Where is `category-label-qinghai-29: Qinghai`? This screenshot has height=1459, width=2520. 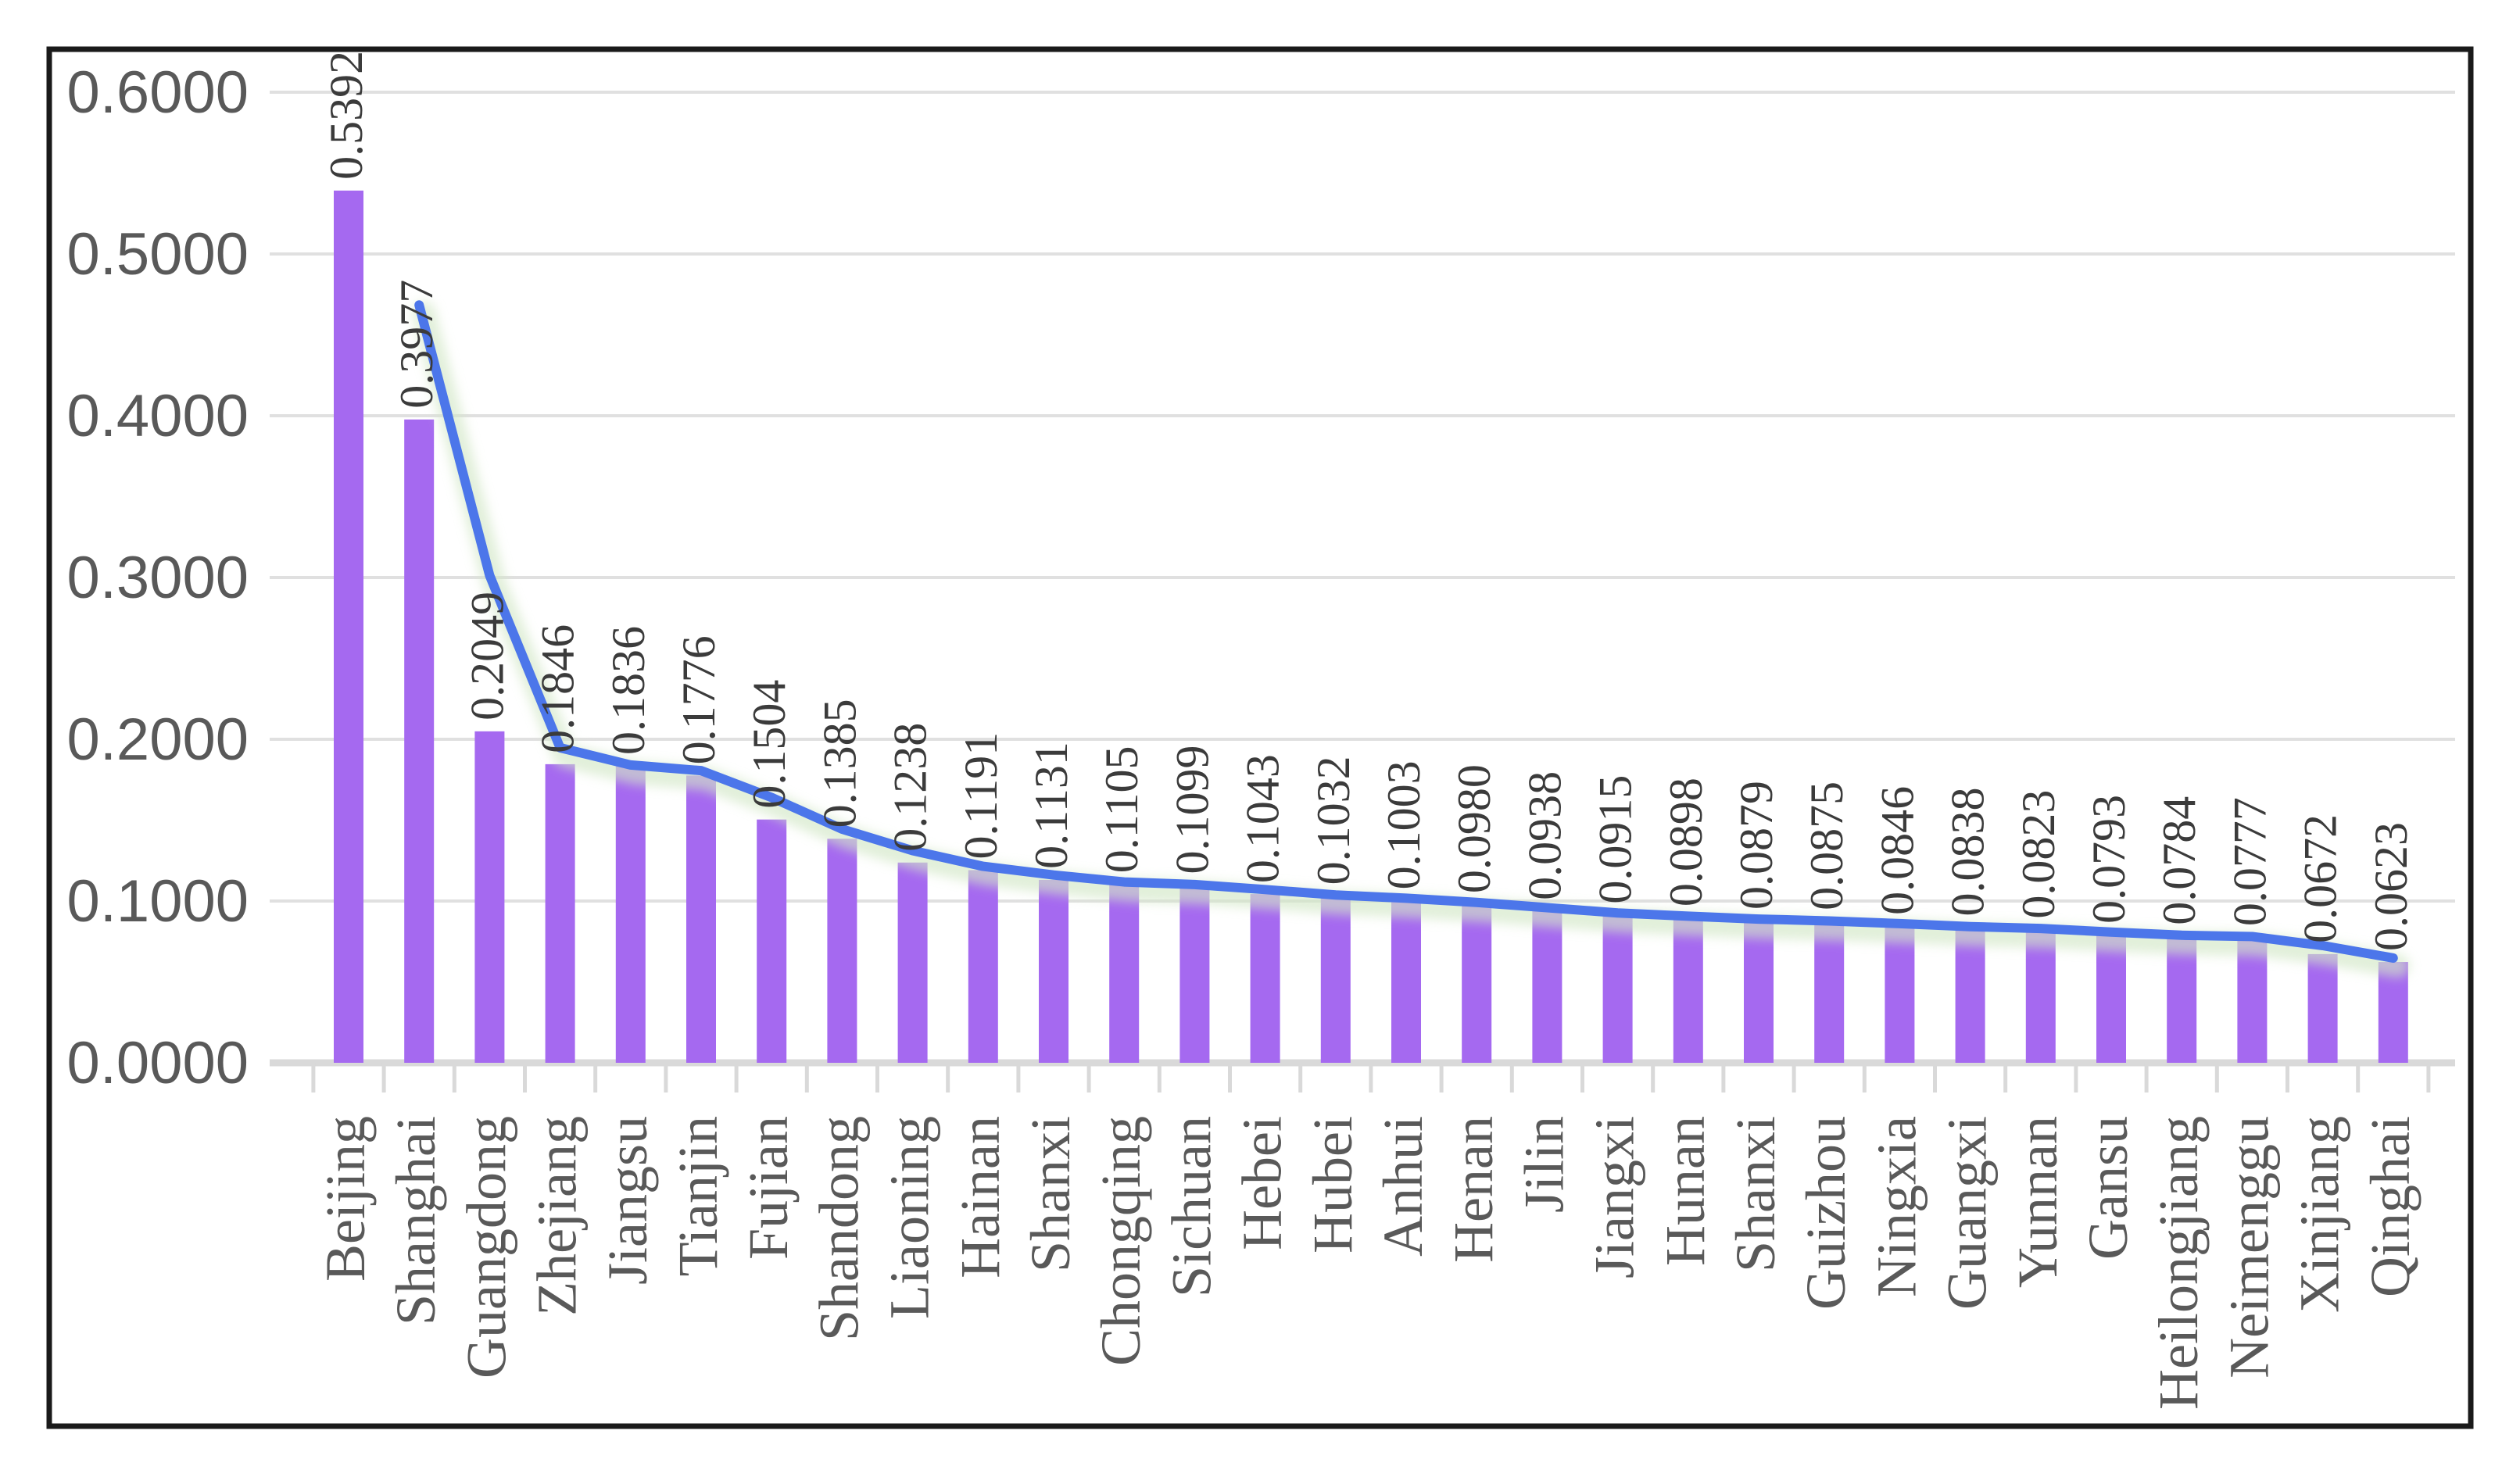
category-label-qinghai-29: Qinghai is located at coordinates (2390, 1206).